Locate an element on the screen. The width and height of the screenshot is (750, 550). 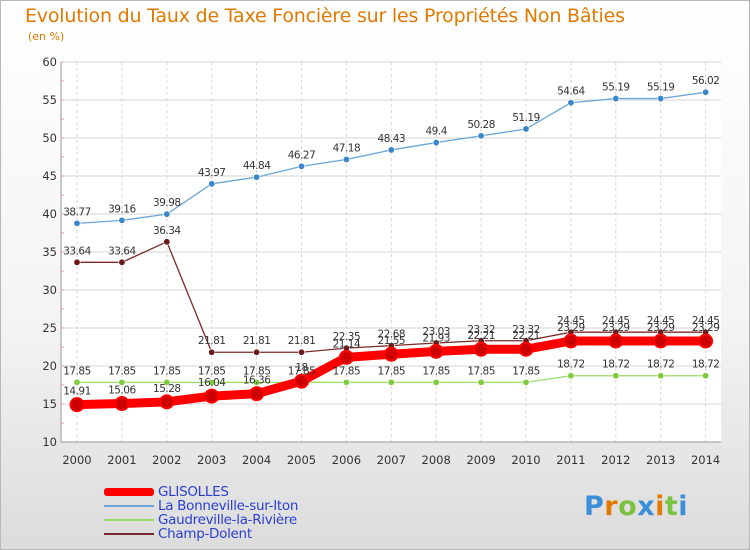
data-label: 23.03 is located at coordinates (436, 332).